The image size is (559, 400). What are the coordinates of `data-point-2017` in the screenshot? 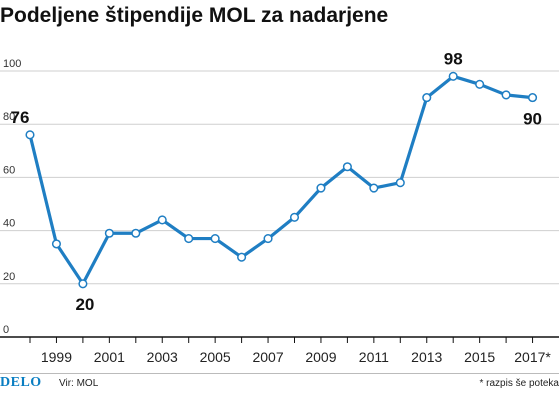 It's located at (533, 98).